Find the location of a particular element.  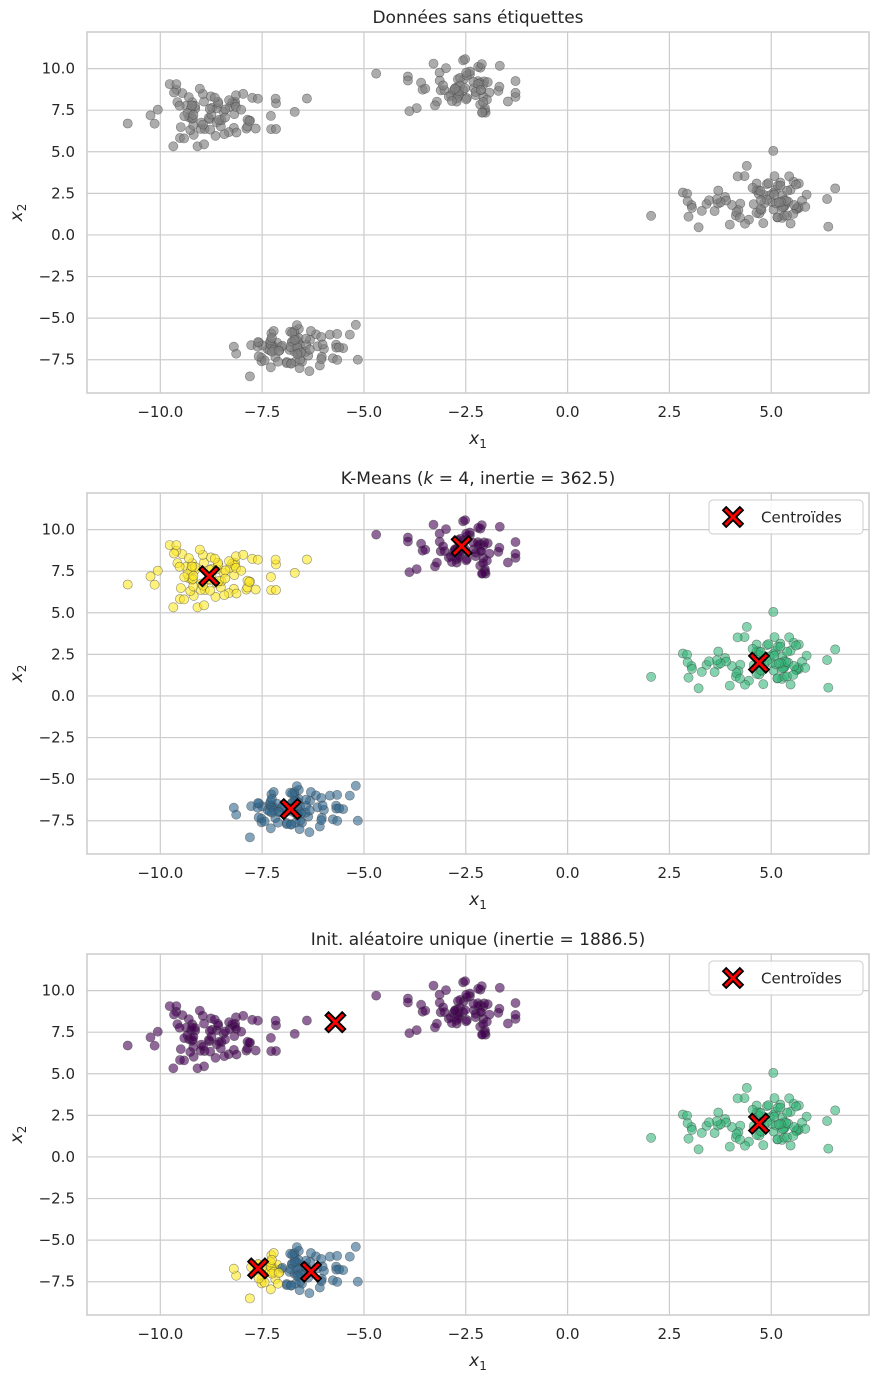

chart-title: K-Means (k = 4, inertie = 362.5) is located at coordinates (478, 479).